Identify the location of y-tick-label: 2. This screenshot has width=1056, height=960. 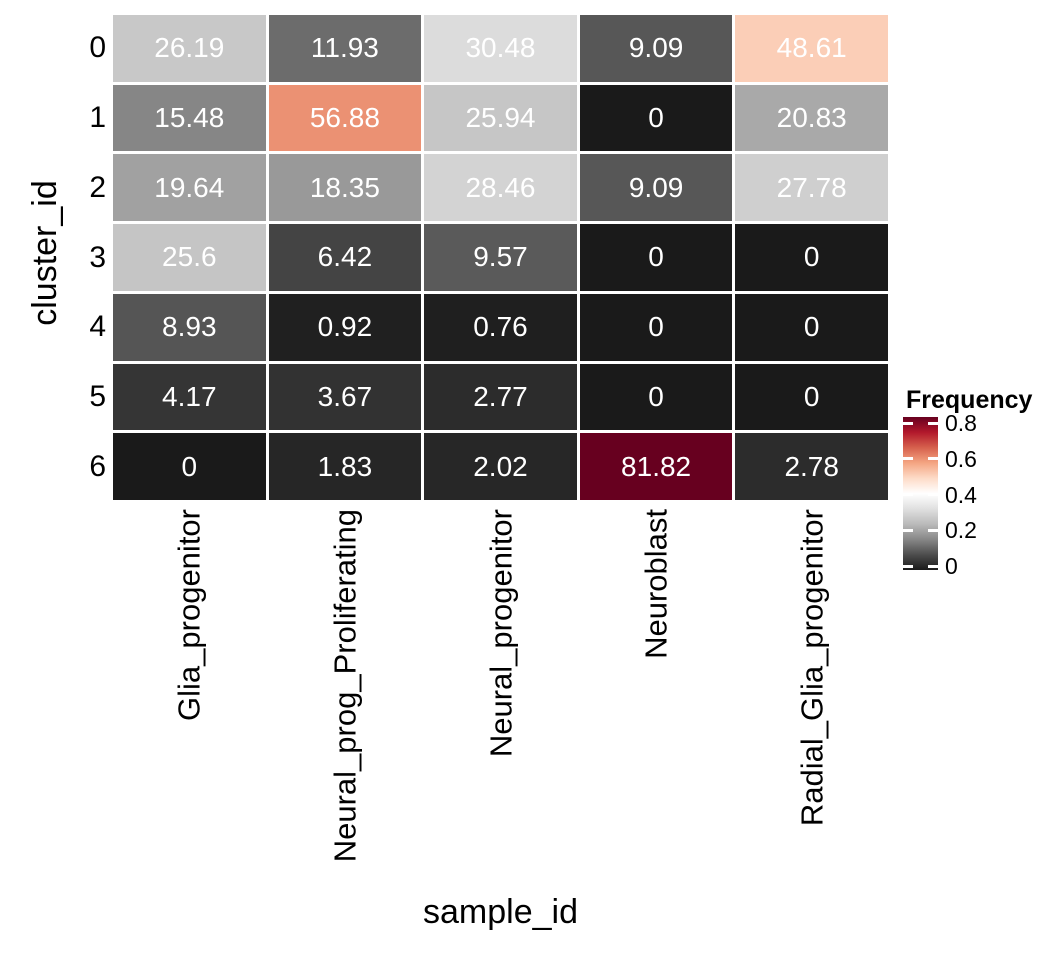
(97, 187).